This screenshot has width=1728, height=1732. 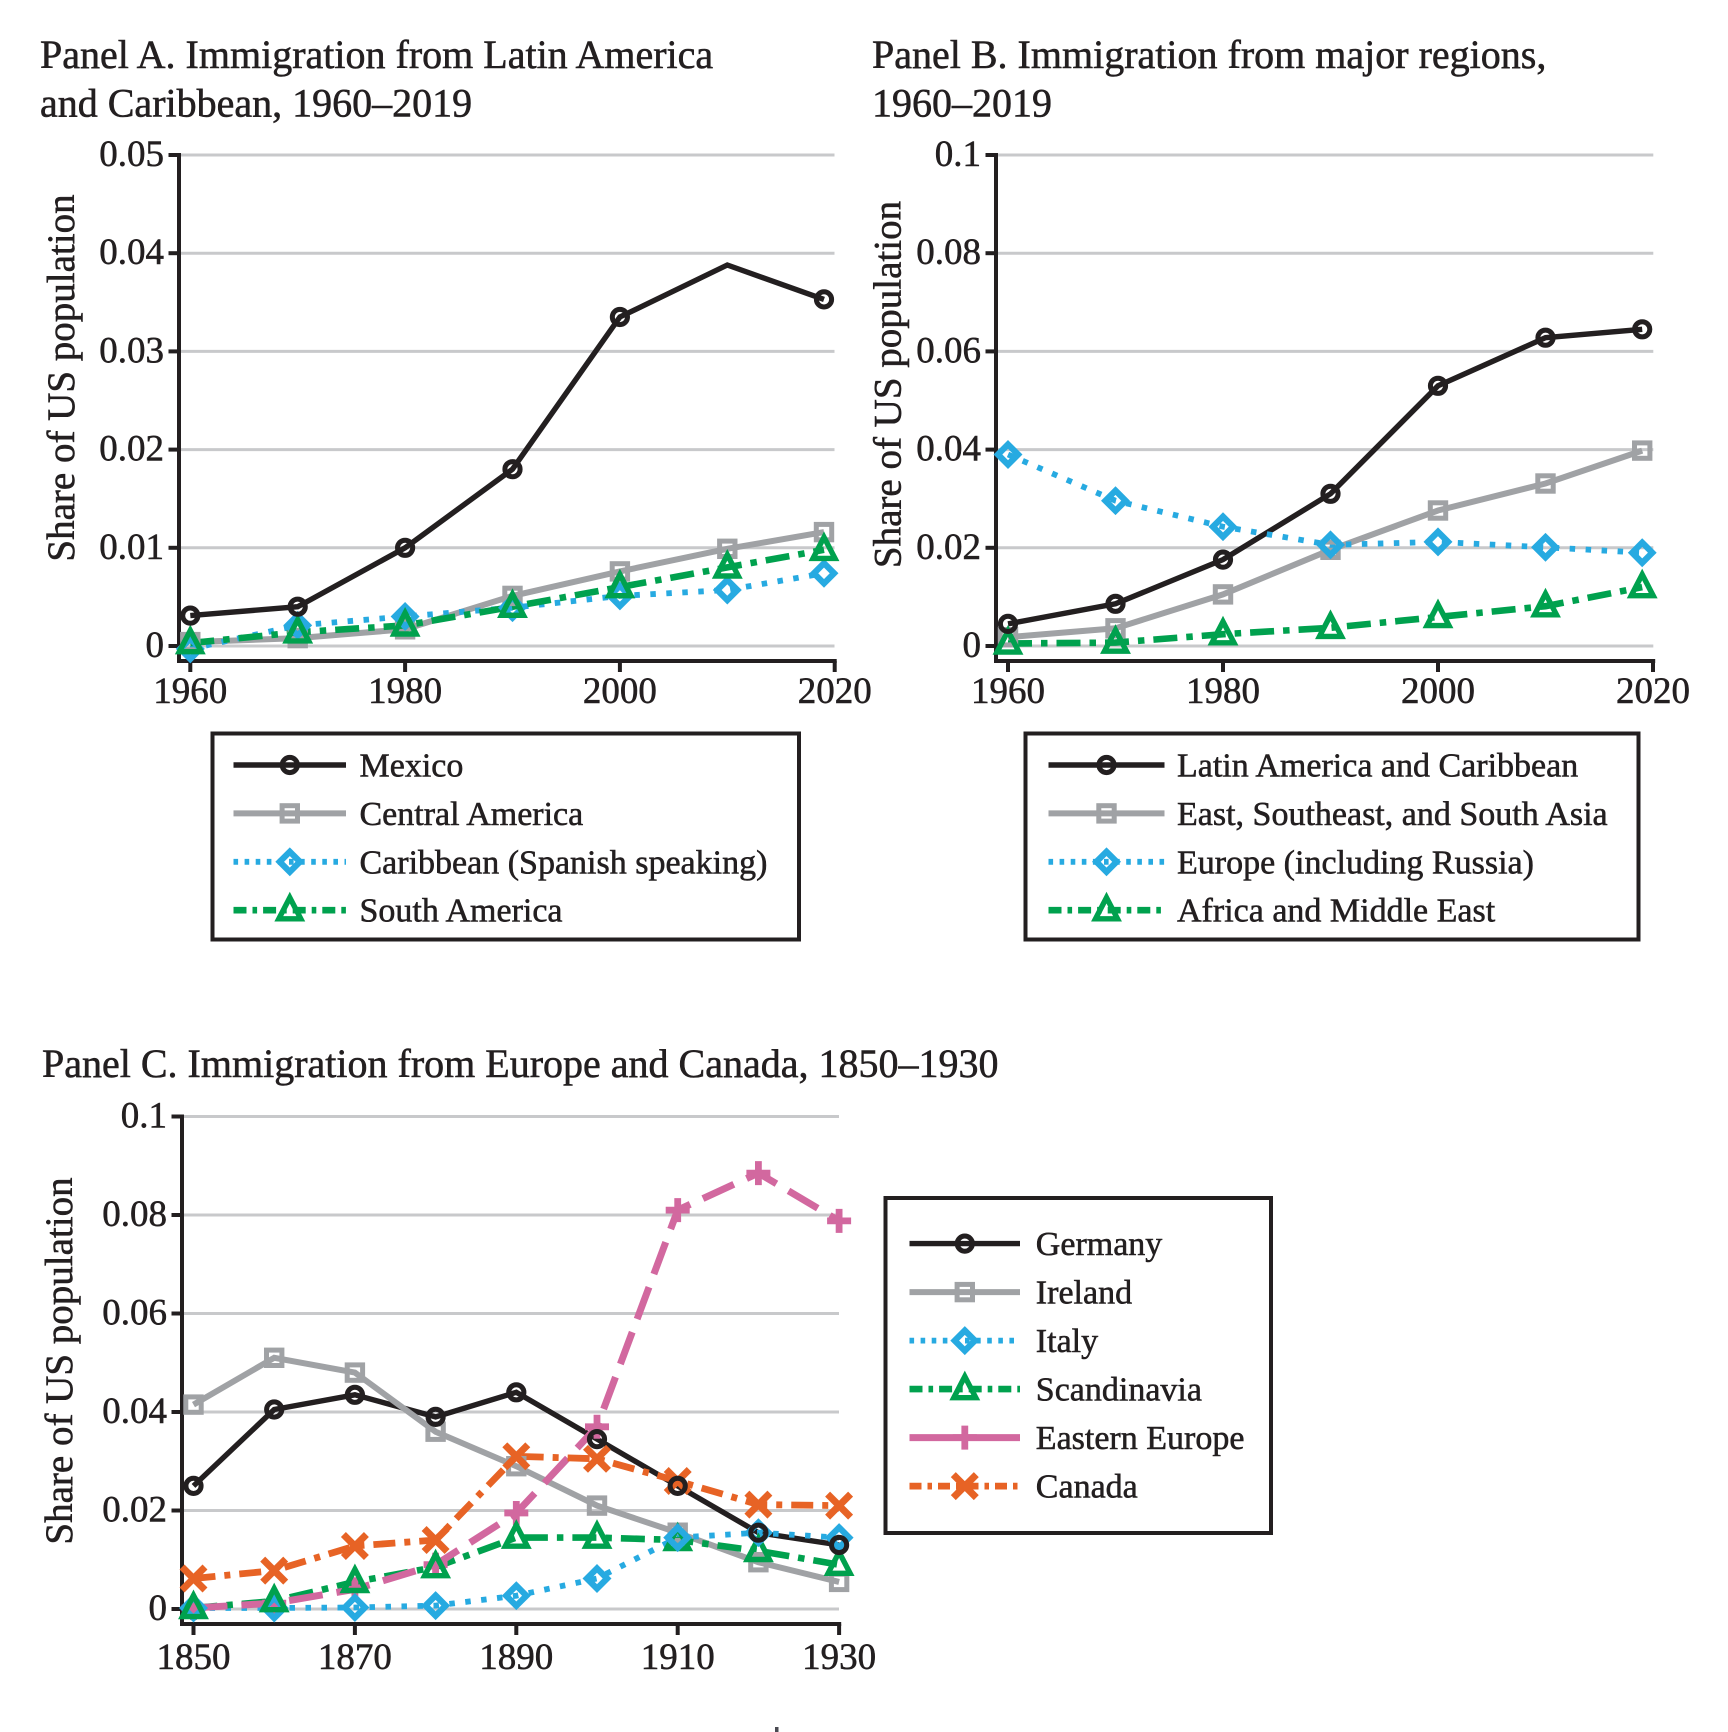 What do you see at coordinates (1336, 911) in the screenshot?
I see `svg-text: Africa and Middle East` at bounding box center [1336, 911].